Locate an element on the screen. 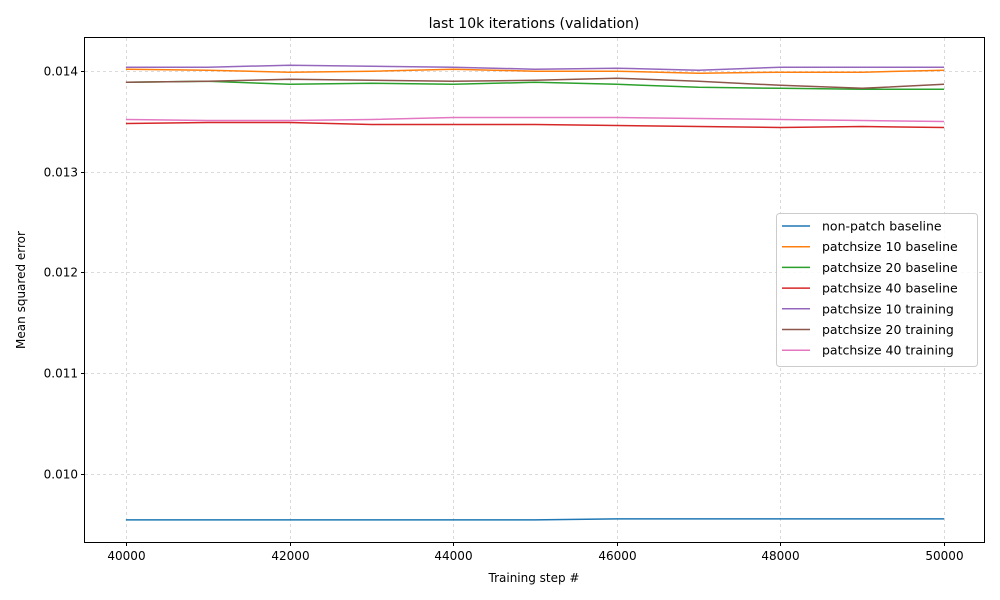 This screenshot has height=600, width=1000. legend-item: patchsize 40 baseline is located at coordinates (870, 288).